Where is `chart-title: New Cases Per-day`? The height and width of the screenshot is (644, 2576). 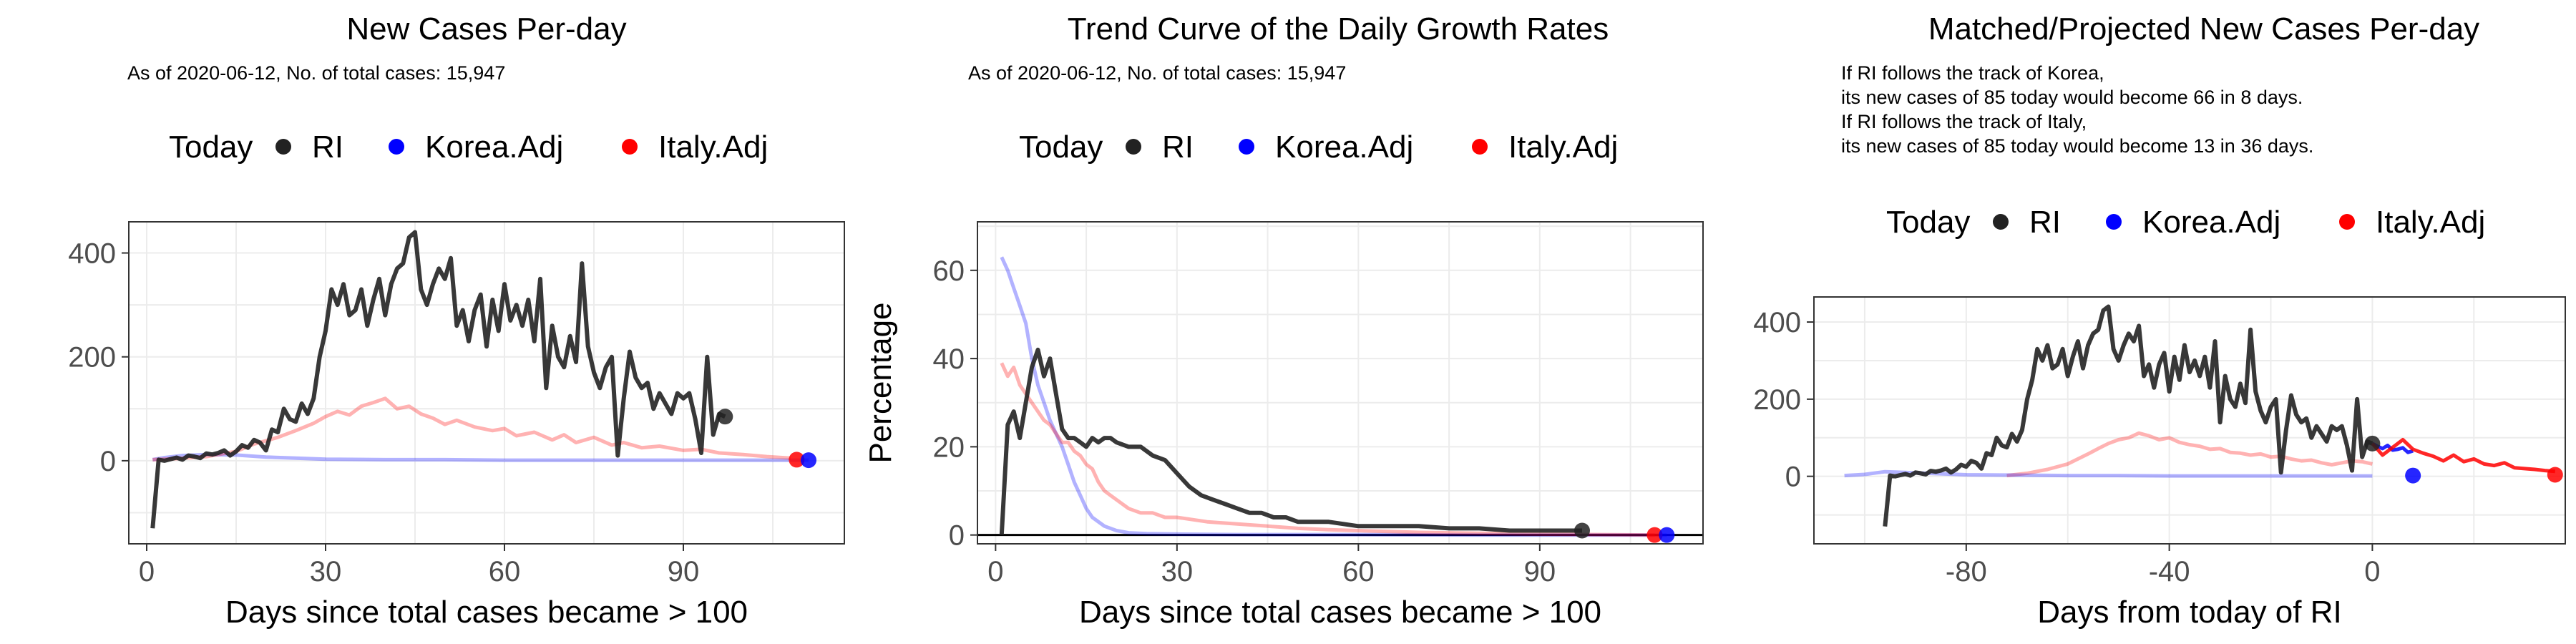
chart-title: New Cases Per-day is located at coordinates (486, 29).